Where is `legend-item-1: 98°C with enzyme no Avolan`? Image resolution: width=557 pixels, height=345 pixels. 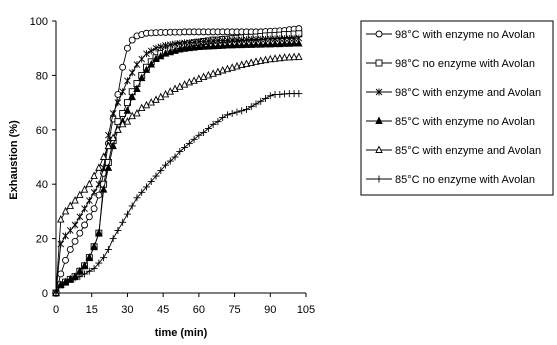 legend-item-1: 98°C with enzyme no Avolan is located at coordinates (450, 35).